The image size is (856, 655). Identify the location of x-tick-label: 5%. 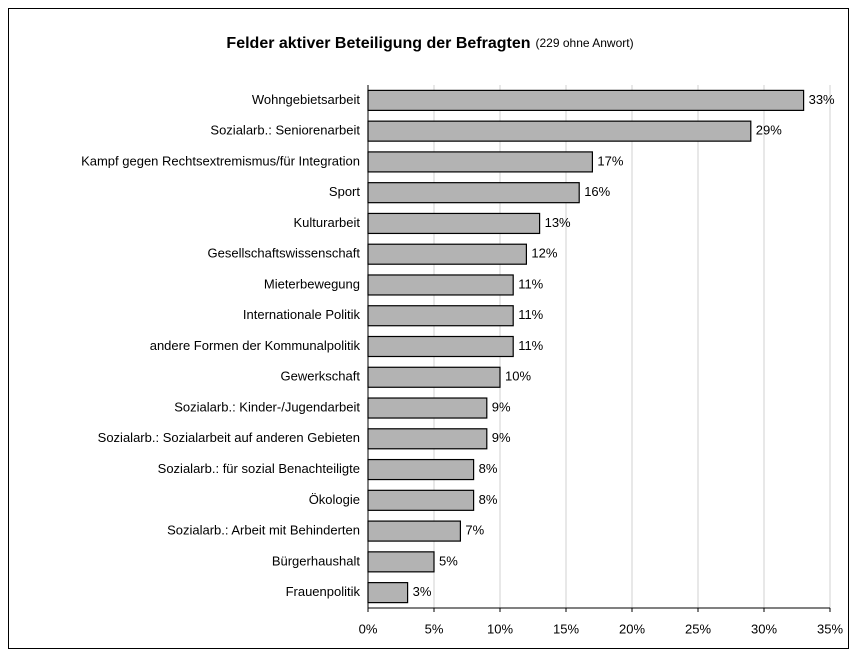
(434, 628).